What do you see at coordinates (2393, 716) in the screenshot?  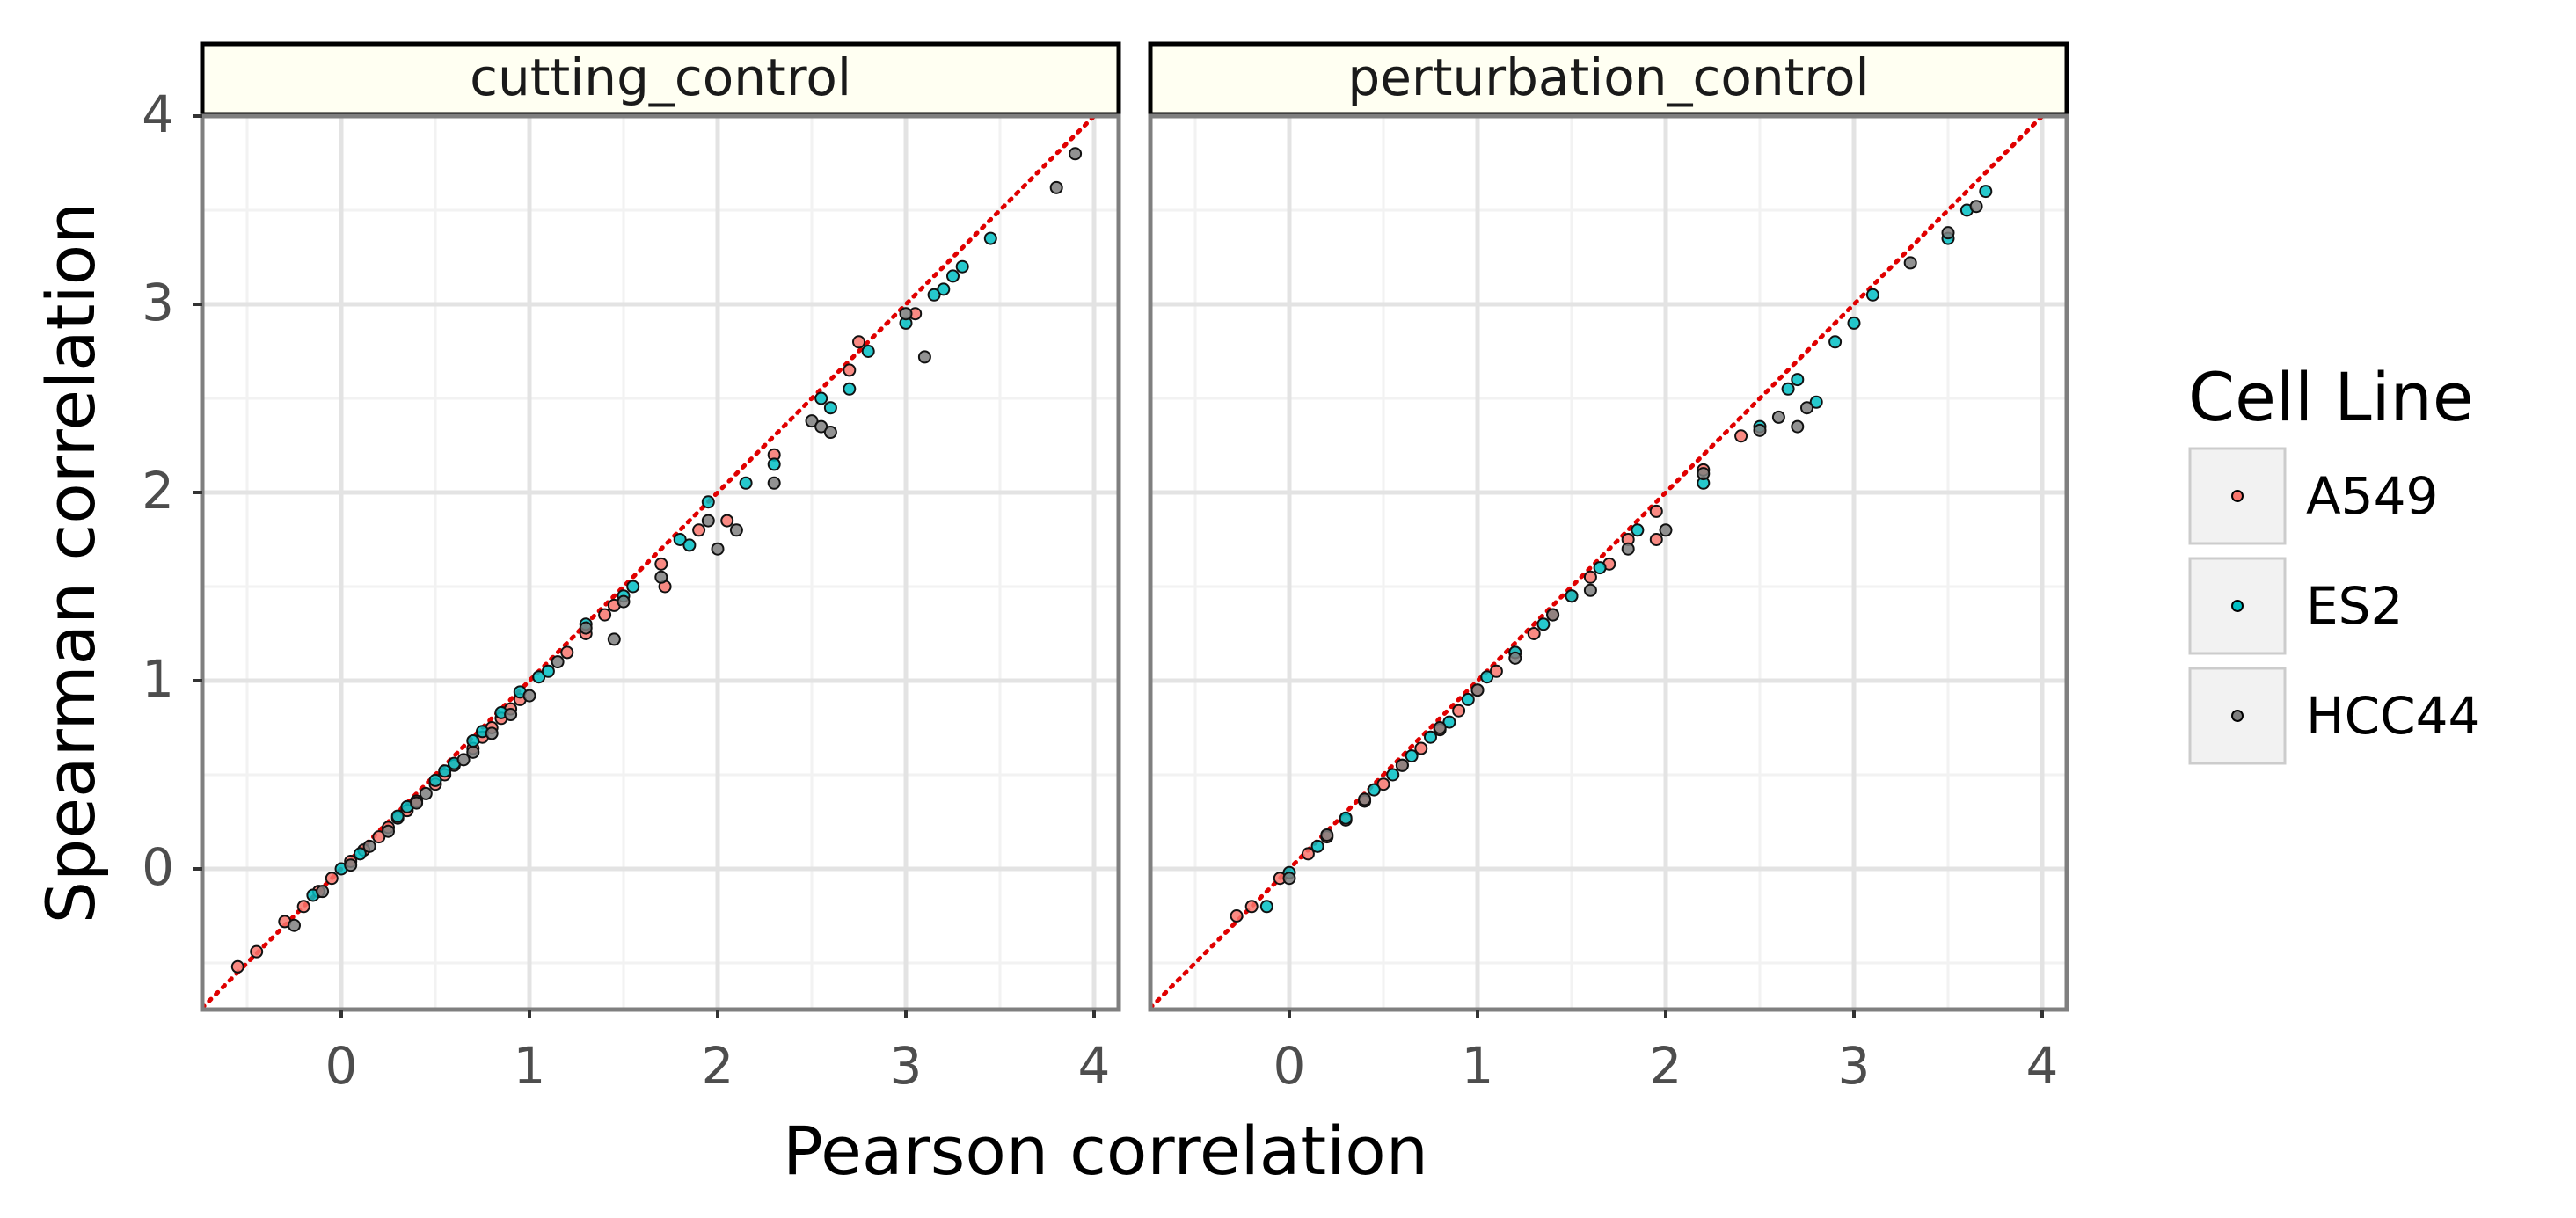 I see `legend-label-hcc44: HCC44` at bounding box center [2393, 716].